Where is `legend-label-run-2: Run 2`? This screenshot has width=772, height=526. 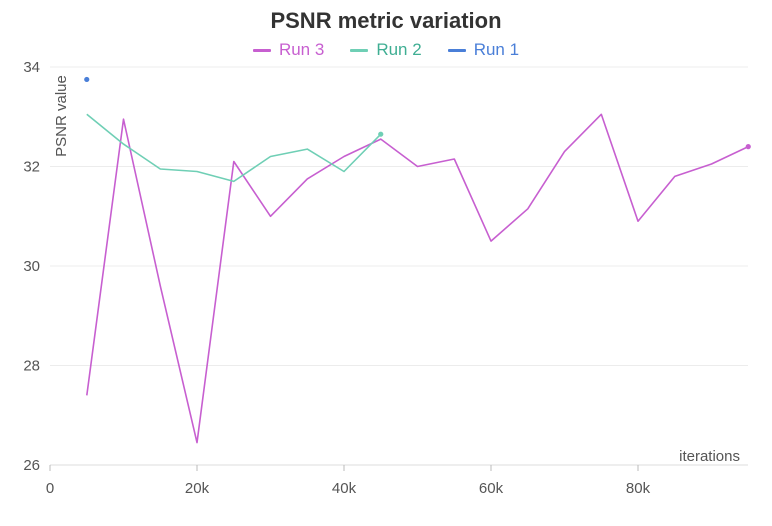 legend-label-run-2: Run 2 is located at coordinates (399, 49).